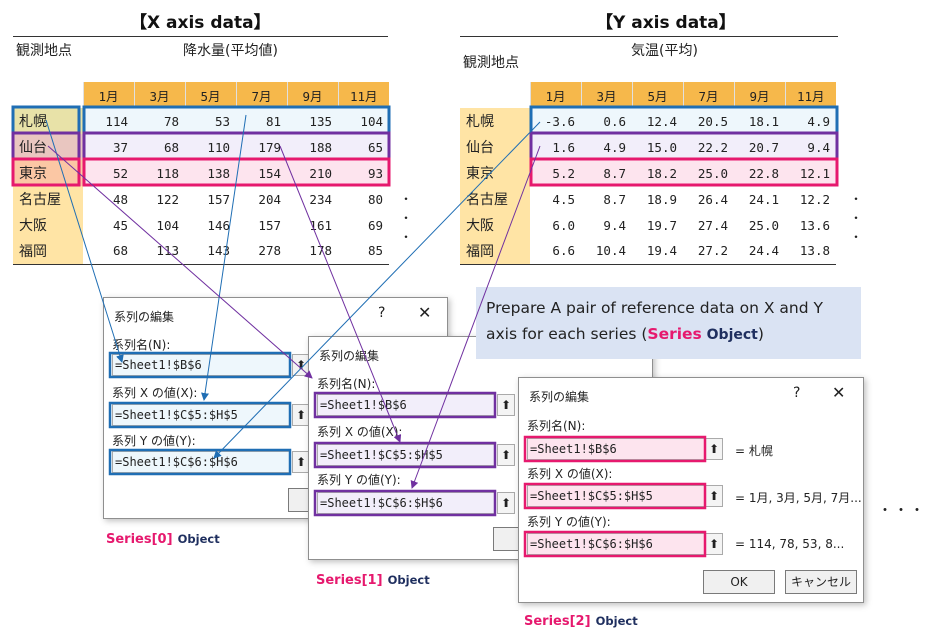 The height and width of the screenshot is (635, 937). Describe the element at coordinates (201, 199) in the screenshot. I see `table-row: 名古屋 48 122 157 204 234 80` at that location.